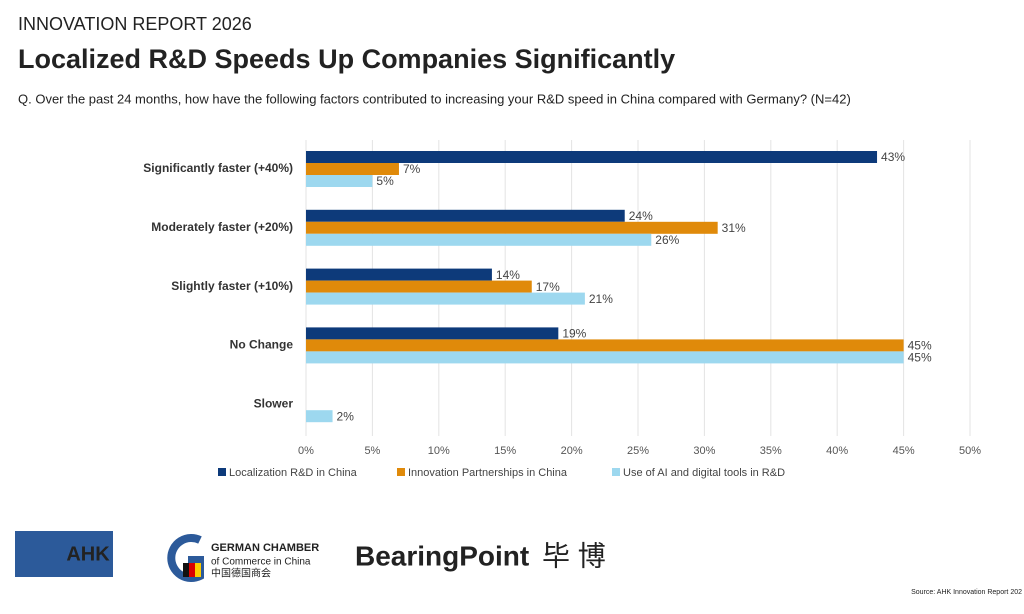  I want to click on flag-black, so click(186, 570).